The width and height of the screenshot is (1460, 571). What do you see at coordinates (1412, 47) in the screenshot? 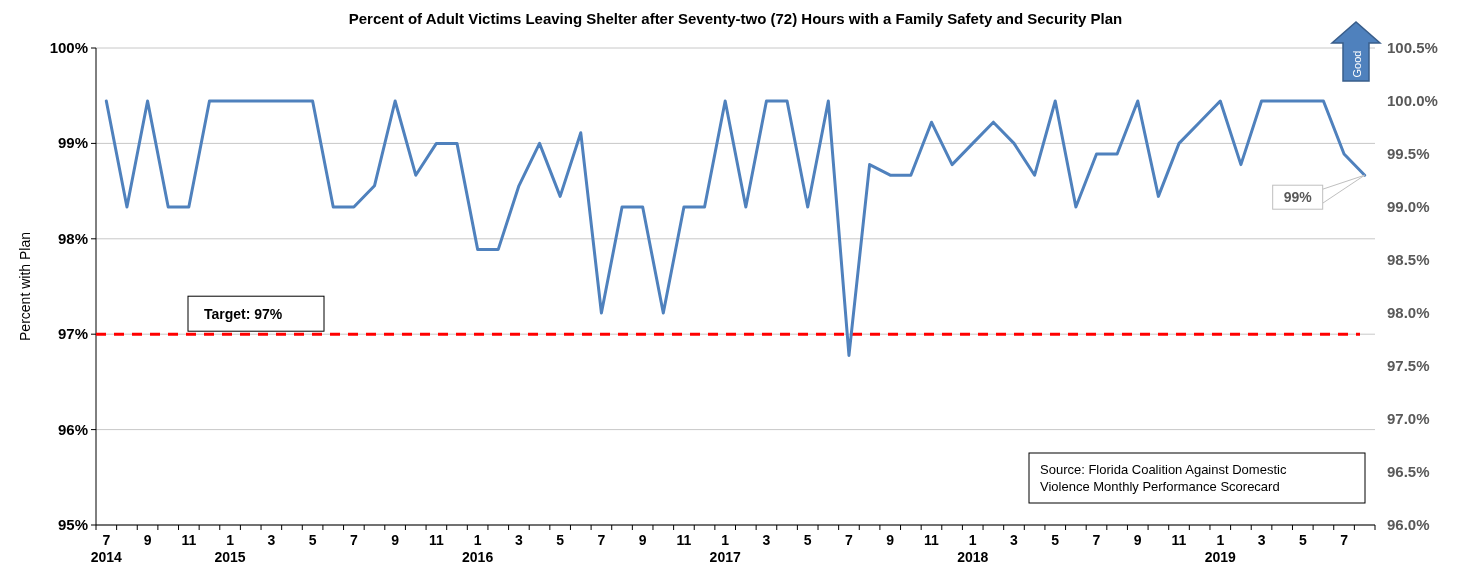
I see `y2-tick-label: 100.5%` at bounding box center [1412, 47].